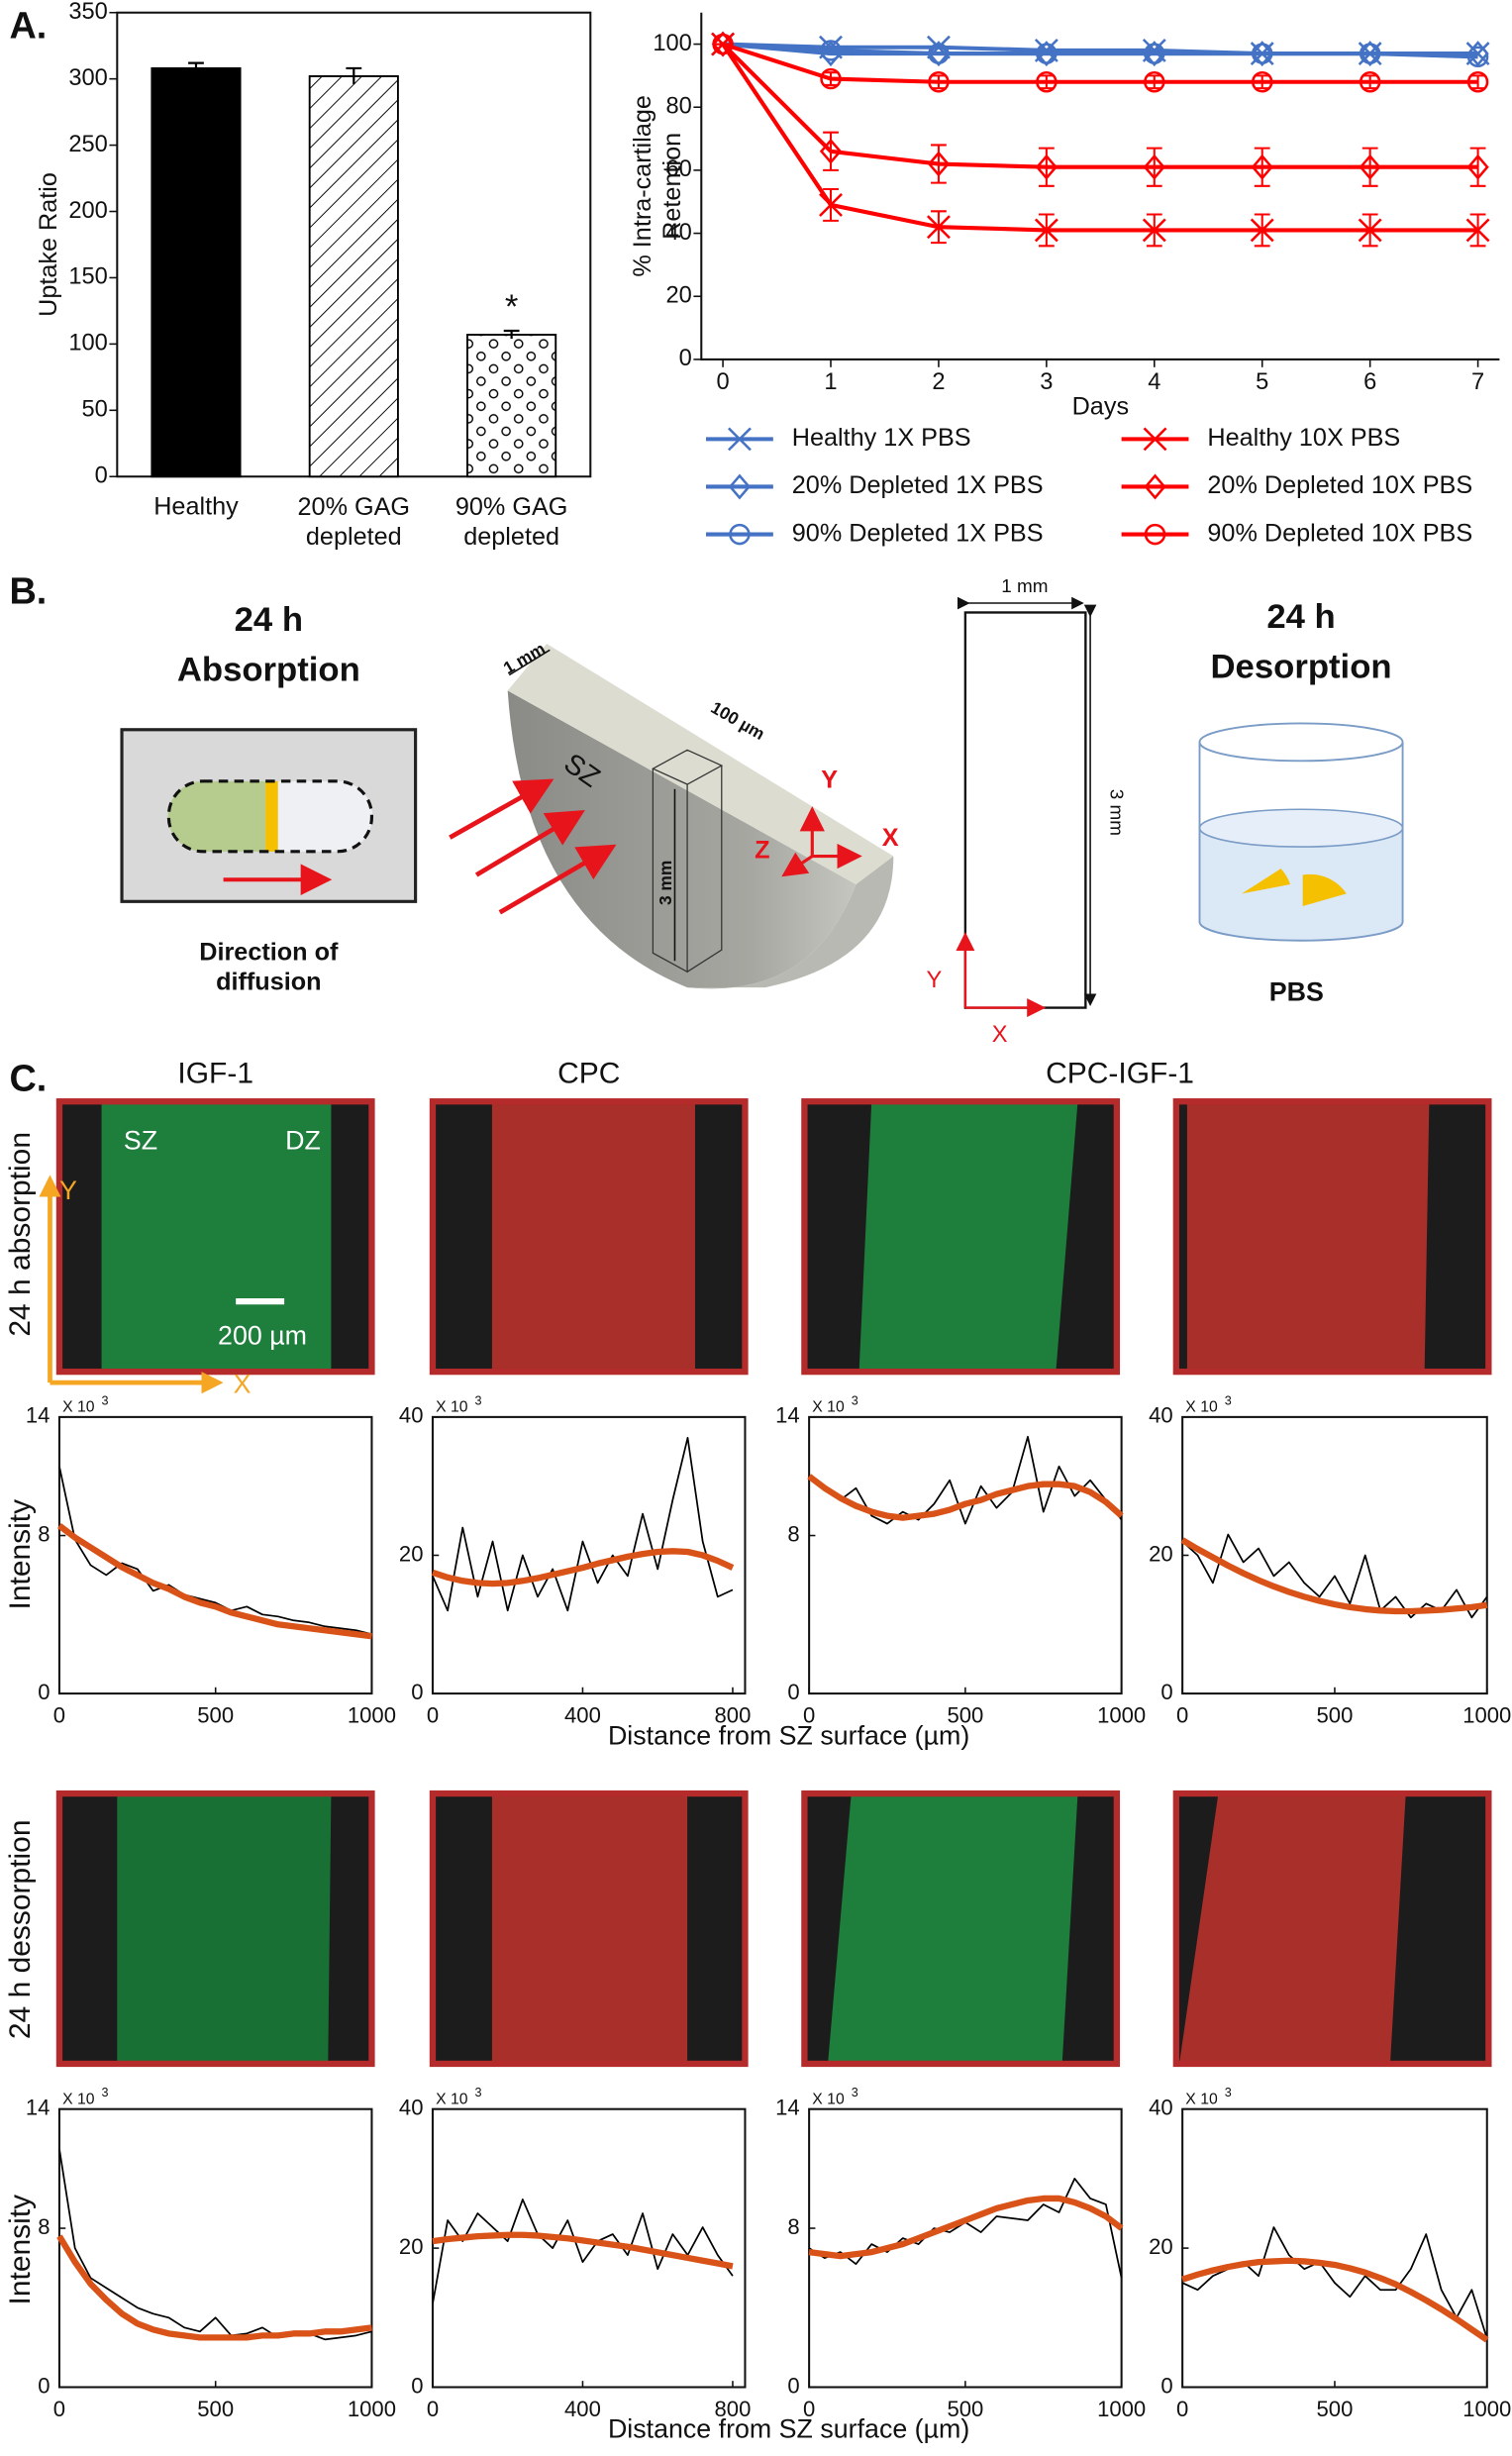 This screenshot has height=2456, width=1512. Describe the element at coordinates (788, 2429) in the screenshot. I see `x-axis-label: Distance from SZ surface (µm)` at that location.